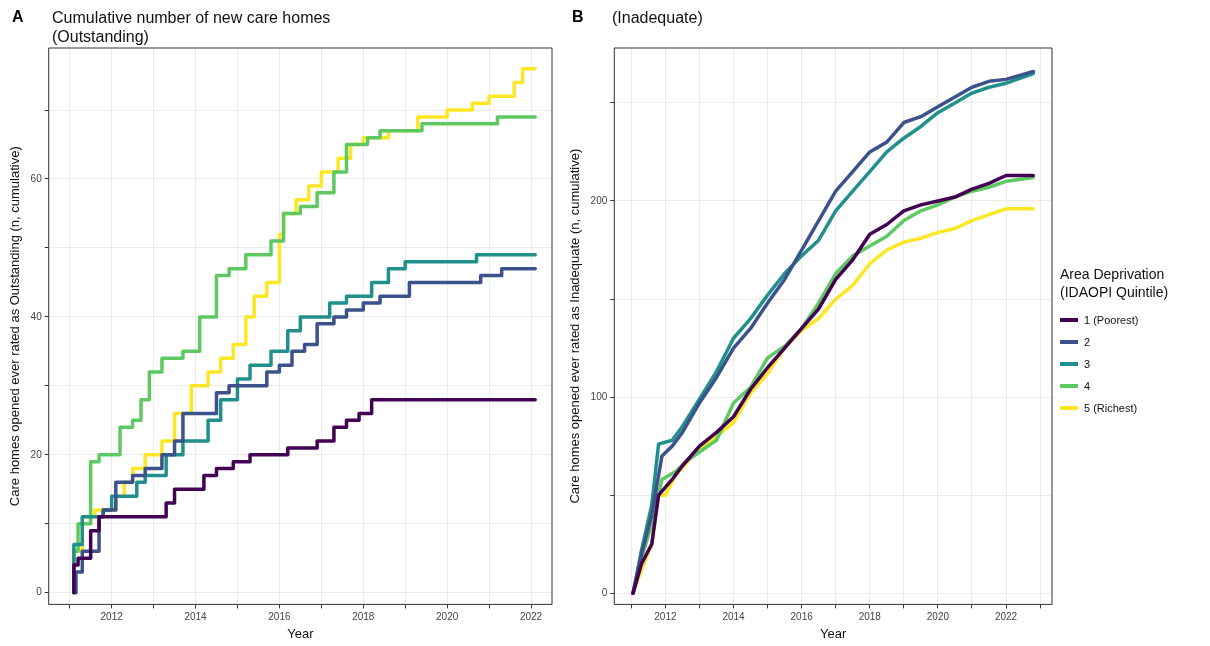 This screenshot has width=1210, height=646. I want to click on legend-label: 5 (Richest), so click(1111, 408).